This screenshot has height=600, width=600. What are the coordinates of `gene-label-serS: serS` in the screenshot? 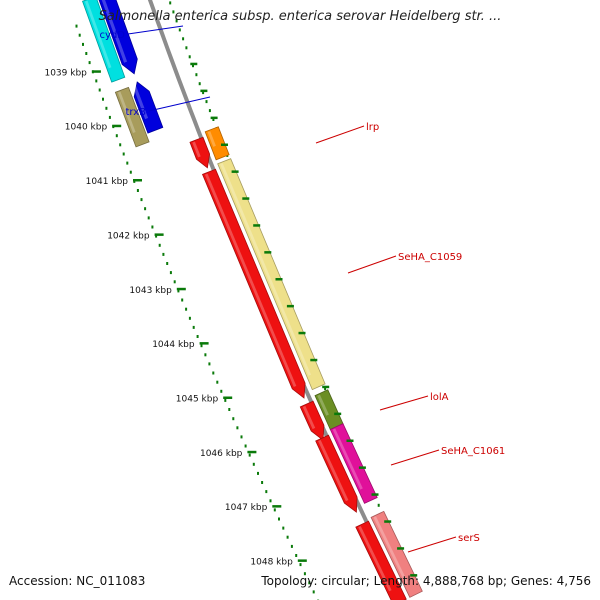 It's located at (469, 538).